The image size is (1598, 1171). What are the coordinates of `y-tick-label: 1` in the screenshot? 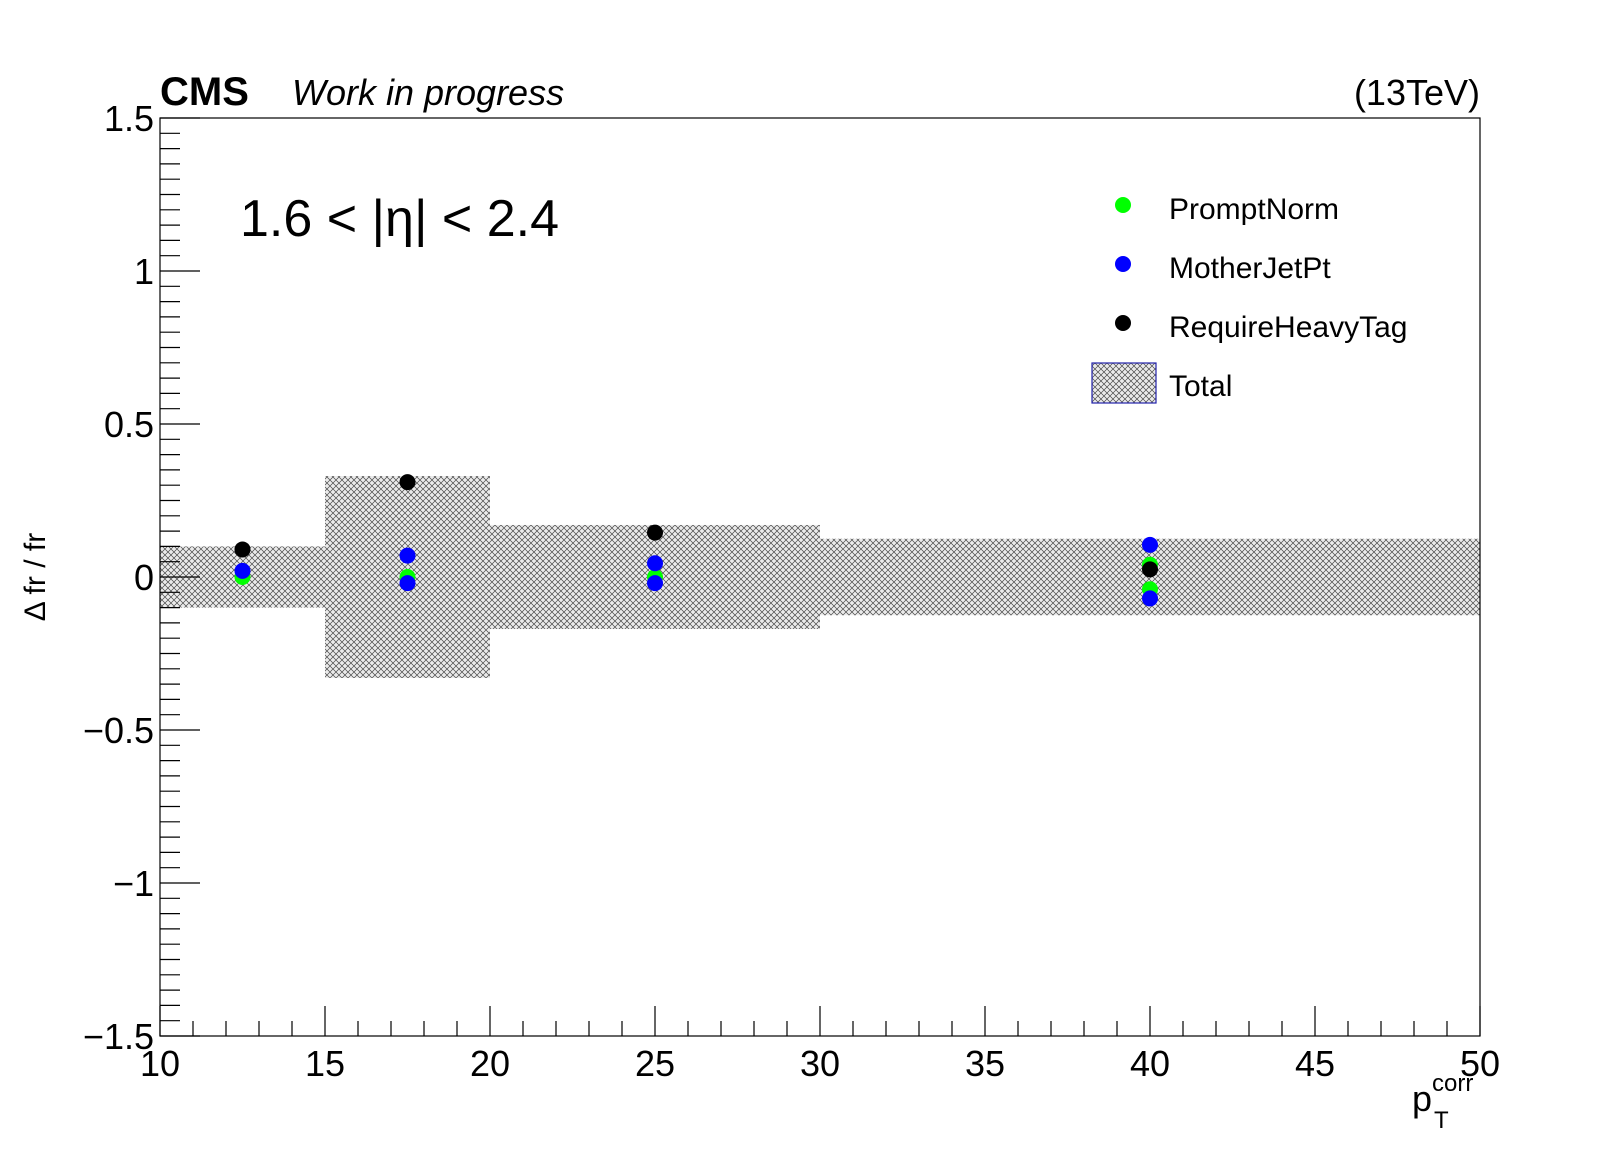 It's located at (144, 271).